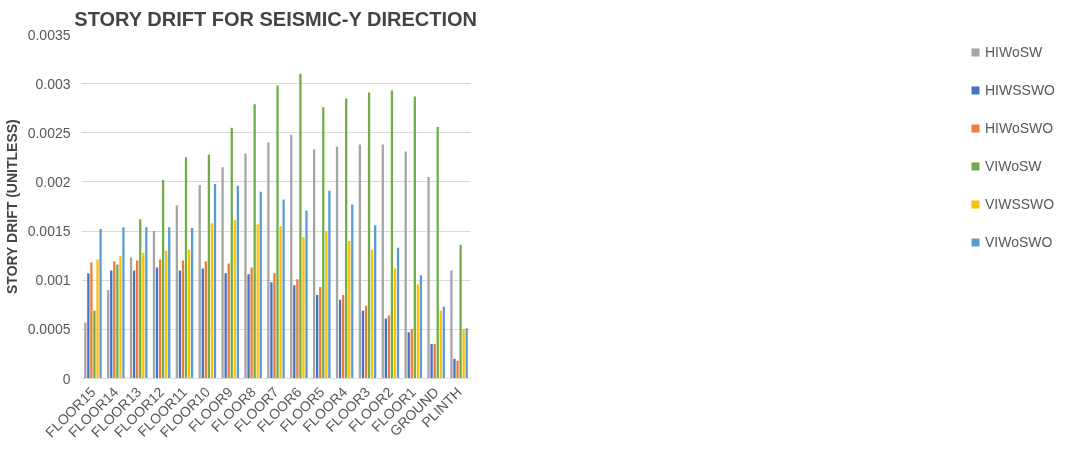 The width and height of the screenshot is (1071, 454). I want to click on y-tick-label: 0.0015, so click(49, 231).